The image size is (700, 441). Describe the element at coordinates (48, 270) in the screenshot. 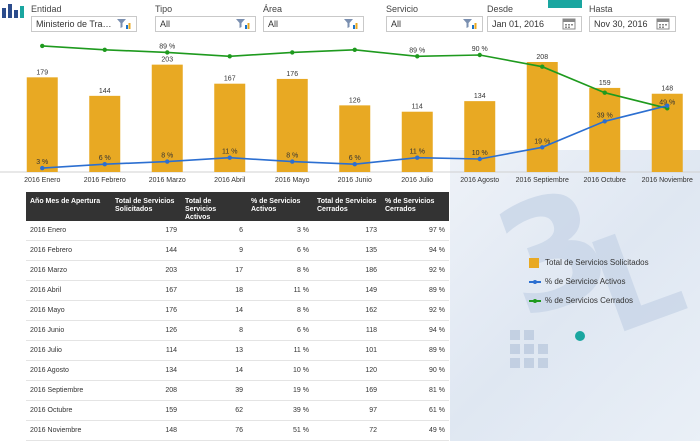

I see `cell-month: 2016 Marzo` at that location.